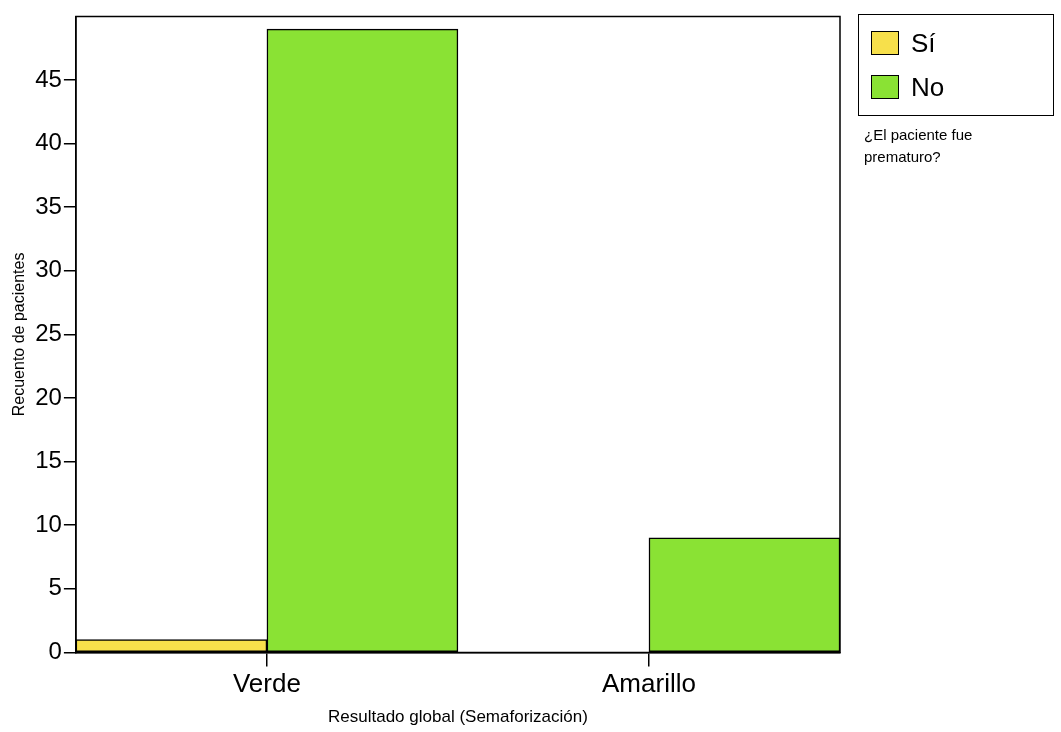 The height and width of the screenshot is (732, 1061). I want to click on y-tick-label: 35, so click(48, 205).